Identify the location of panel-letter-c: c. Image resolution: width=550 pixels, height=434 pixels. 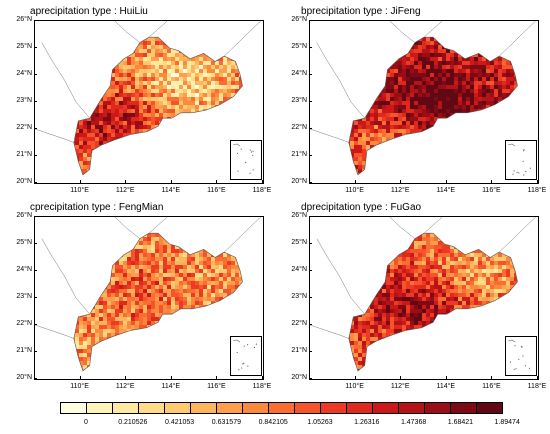
(32, 207).